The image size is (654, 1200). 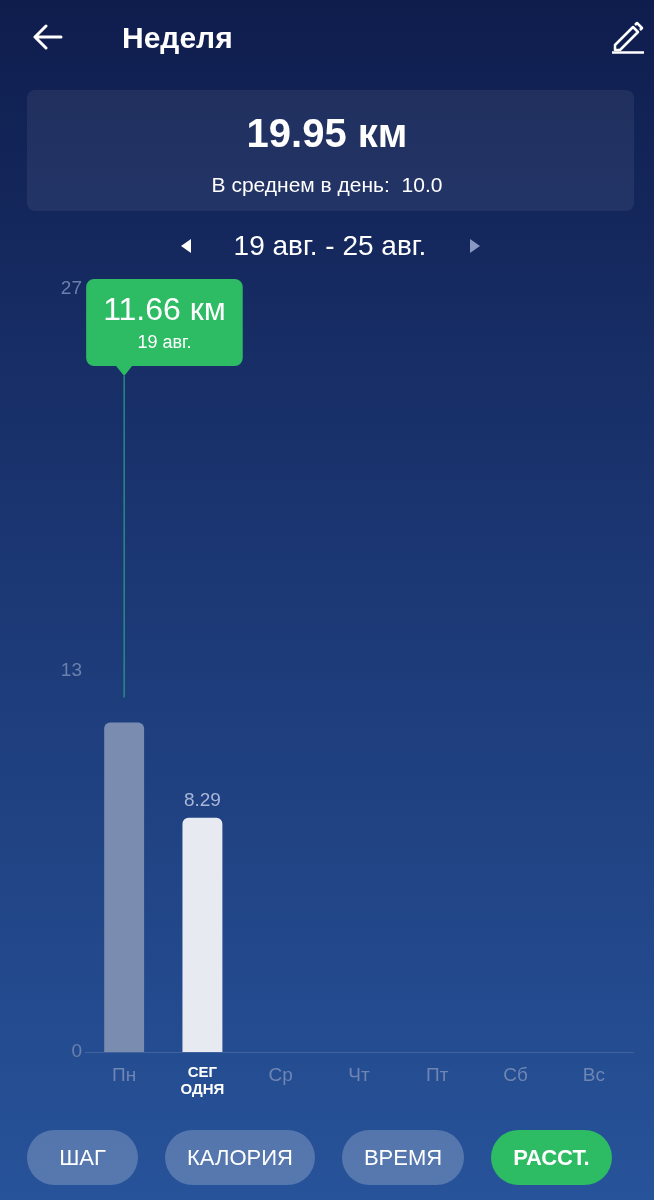 What do you see at coordinates (359, 1074) in the screenshot?
I see `x-tick-label: Чт` at bounding box center [359, 1074].